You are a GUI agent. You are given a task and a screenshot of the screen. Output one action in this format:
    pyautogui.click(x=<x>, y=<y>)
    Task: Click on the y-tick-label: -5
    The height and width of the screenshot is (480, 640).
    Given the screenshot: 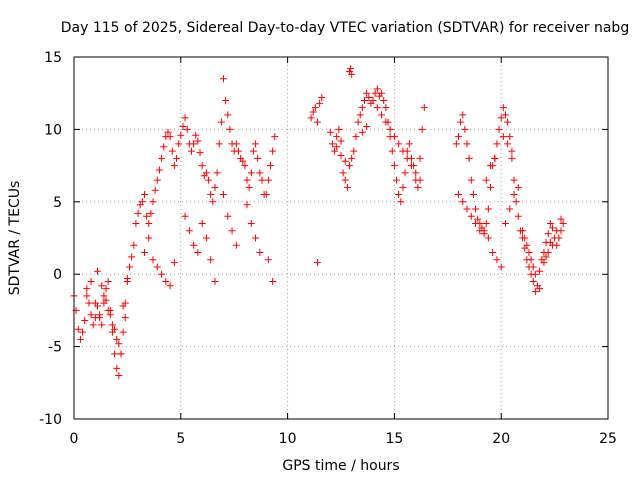 What is the action you would take?
    pyautogui.click(x=55, y=348)
    